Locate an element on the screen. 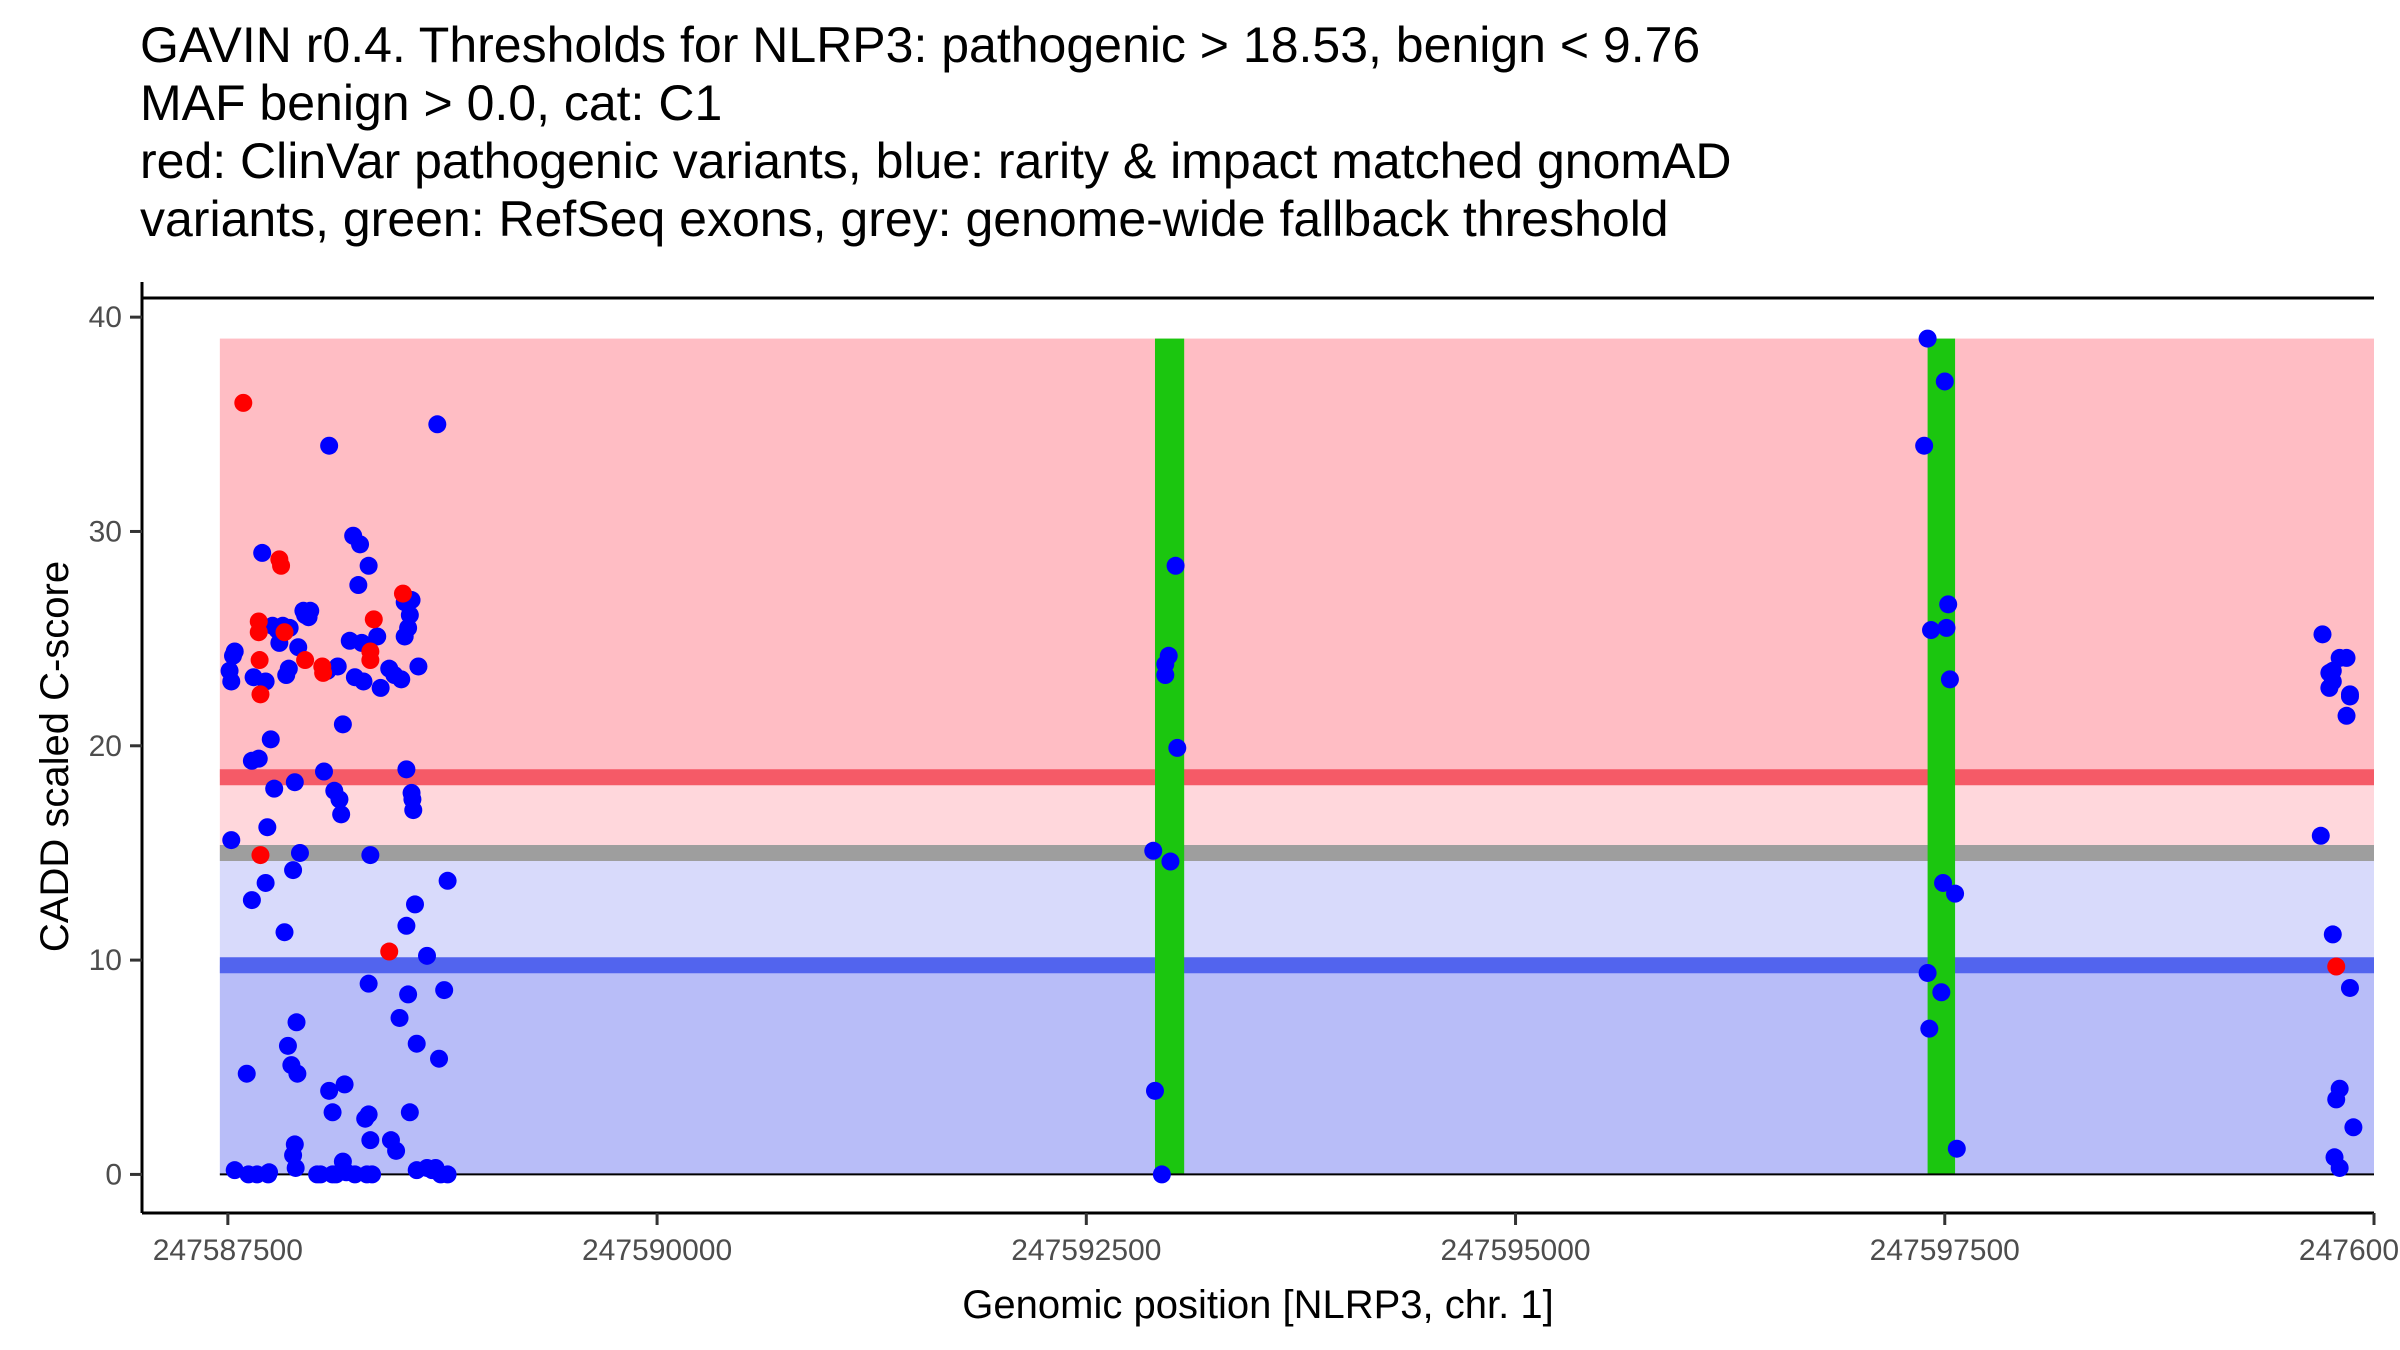  x-axis-title: Genomic position [NLRP3, chr. 1] is located at coordinates (1257, 1305).